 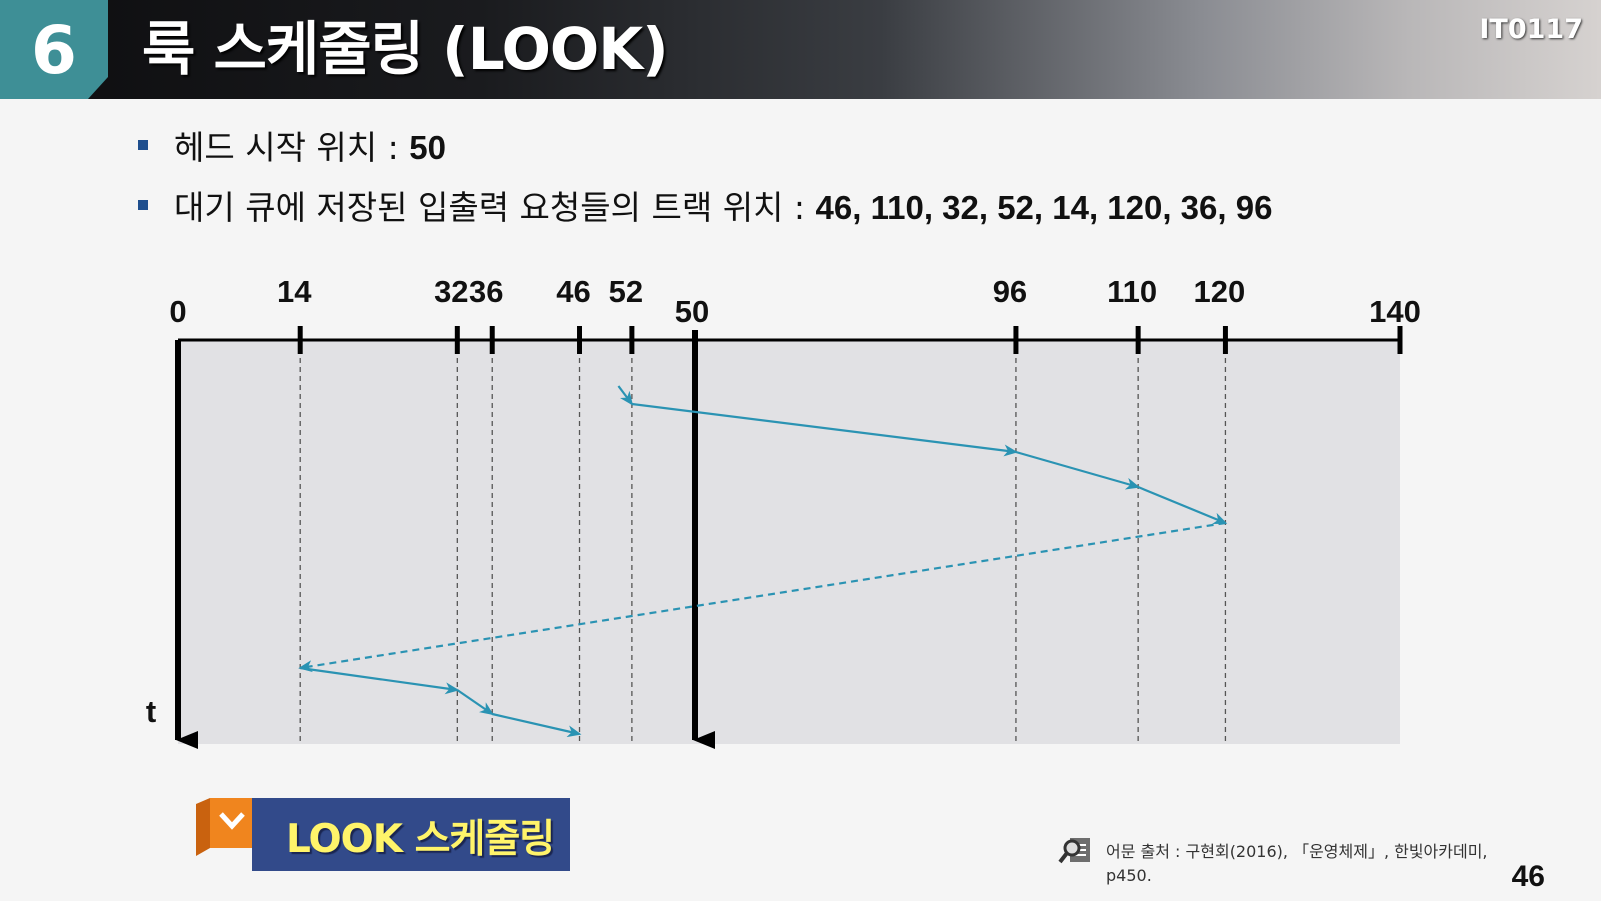 What do you see at coordinates (1010, 291) in the screenshot?
I see `tick-label: 96` at bounding box center [1010, 291].